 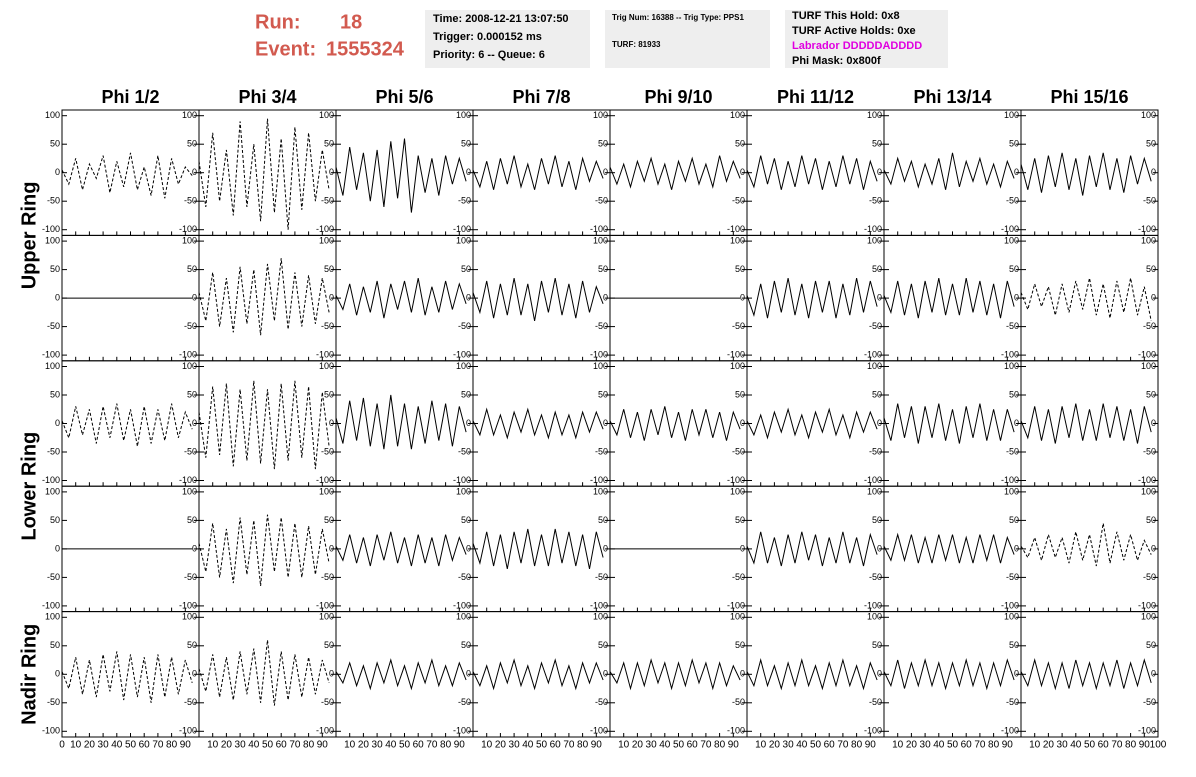 I want to click on info-line: Phi Mask: 0x800f, so click(x=836, y=61).